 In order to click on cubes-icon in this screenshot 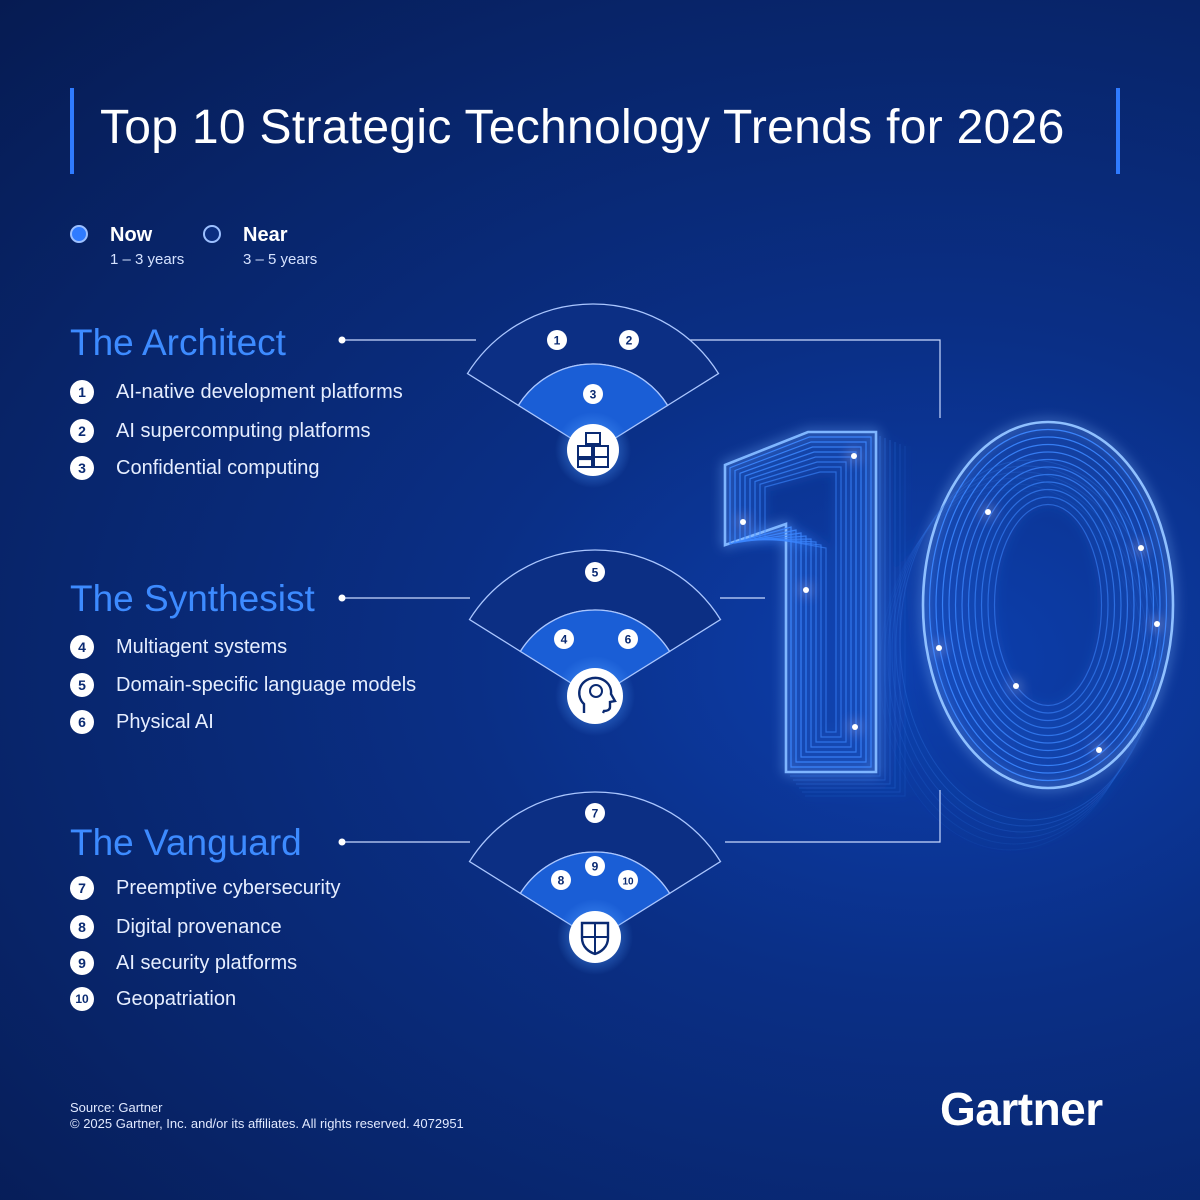, I will do `click(593, 450)`.